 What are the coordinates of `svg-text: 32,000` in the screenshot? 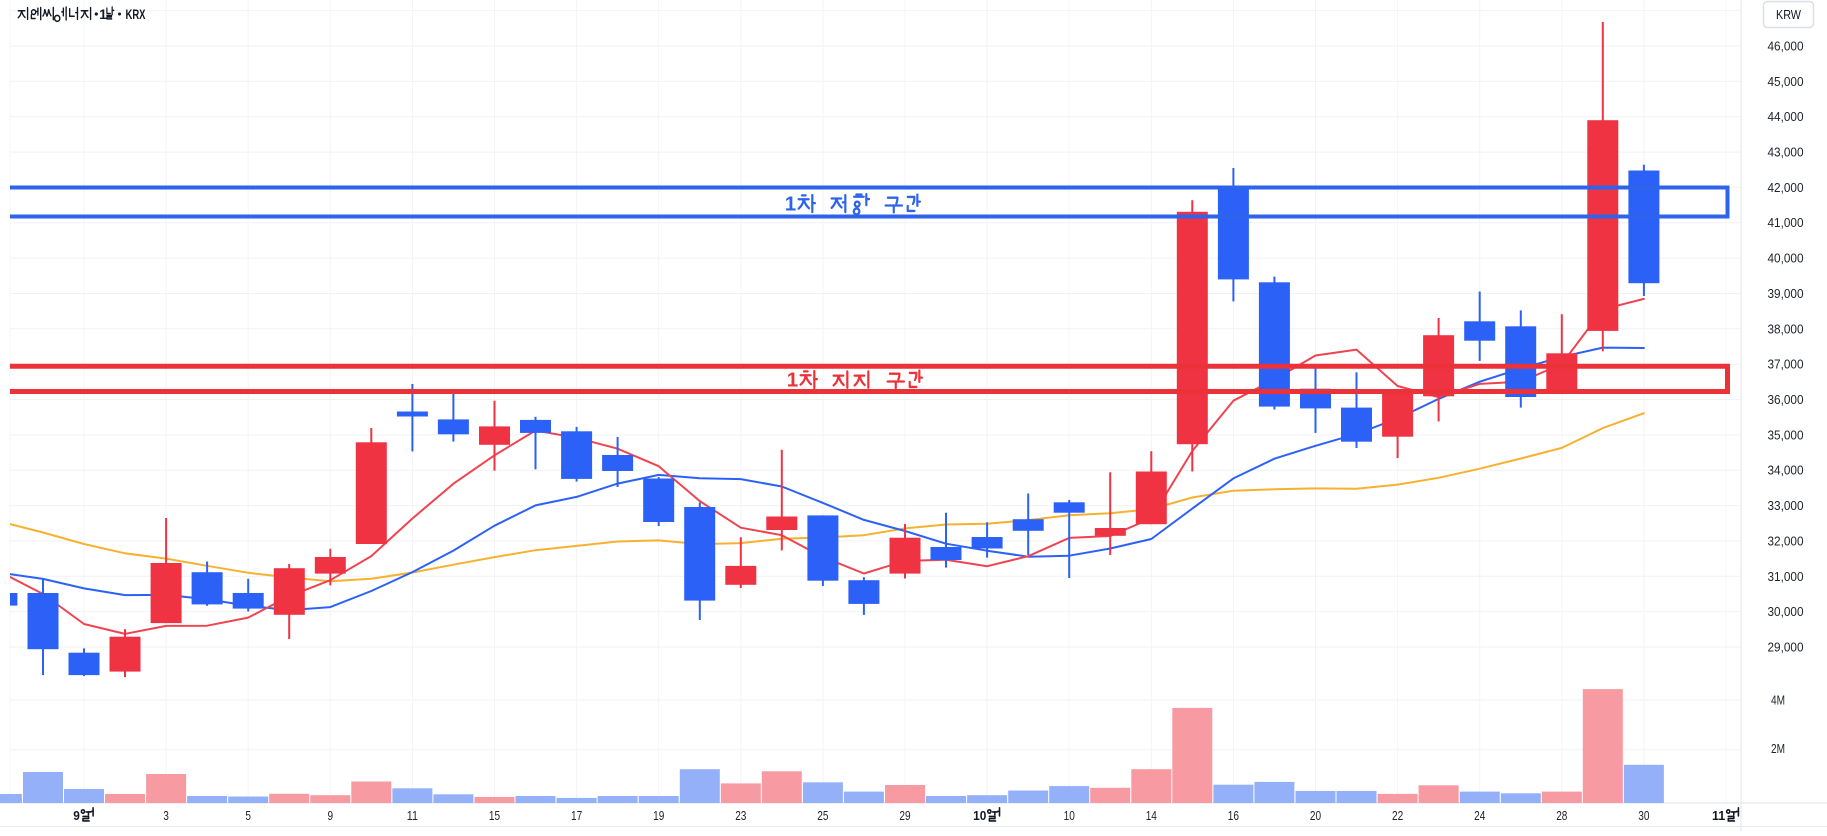 It's located at (1786, 541).